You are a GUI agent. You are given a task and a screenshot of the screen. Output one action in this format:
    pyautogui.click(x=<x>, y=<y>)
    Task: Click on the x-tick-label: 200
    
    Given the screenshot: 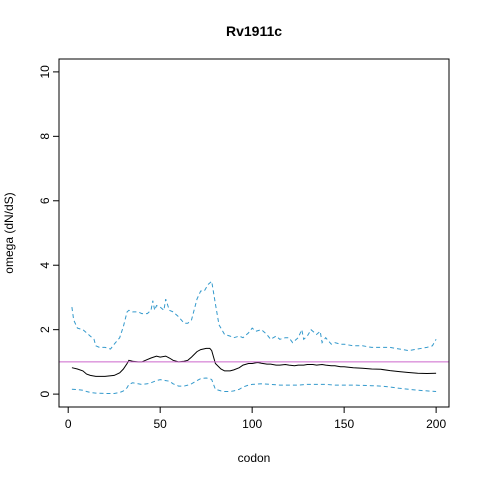 What is the action you would take?
    pyautogui.click(x=436, y=424)
    